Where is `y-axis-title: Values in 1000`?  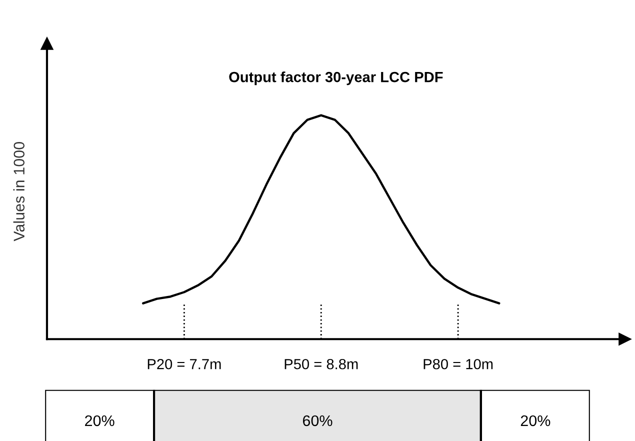 y-axis-title: Values in 1000 is located at coordinates (19, 192).